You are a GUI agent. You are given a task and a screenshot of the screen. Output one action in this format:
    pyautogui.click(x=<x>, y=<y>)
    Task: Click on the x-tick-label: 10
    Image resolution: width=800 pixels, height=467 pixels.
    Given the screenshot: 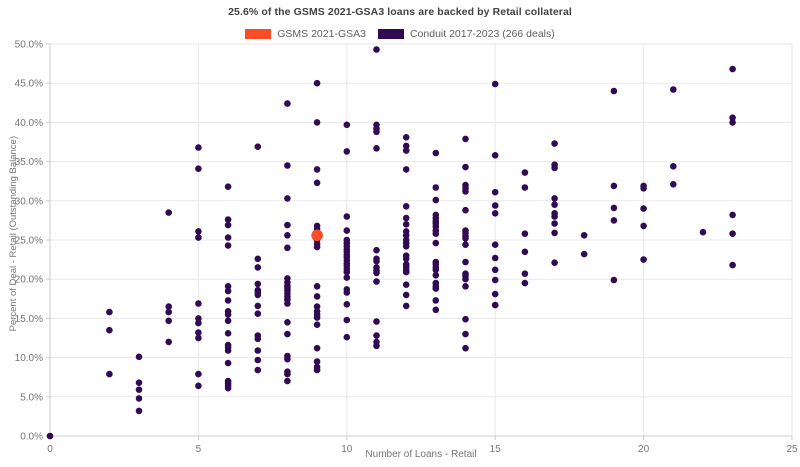 What is the action you would take?
    pyautogui.click(x=347, y=449)
    